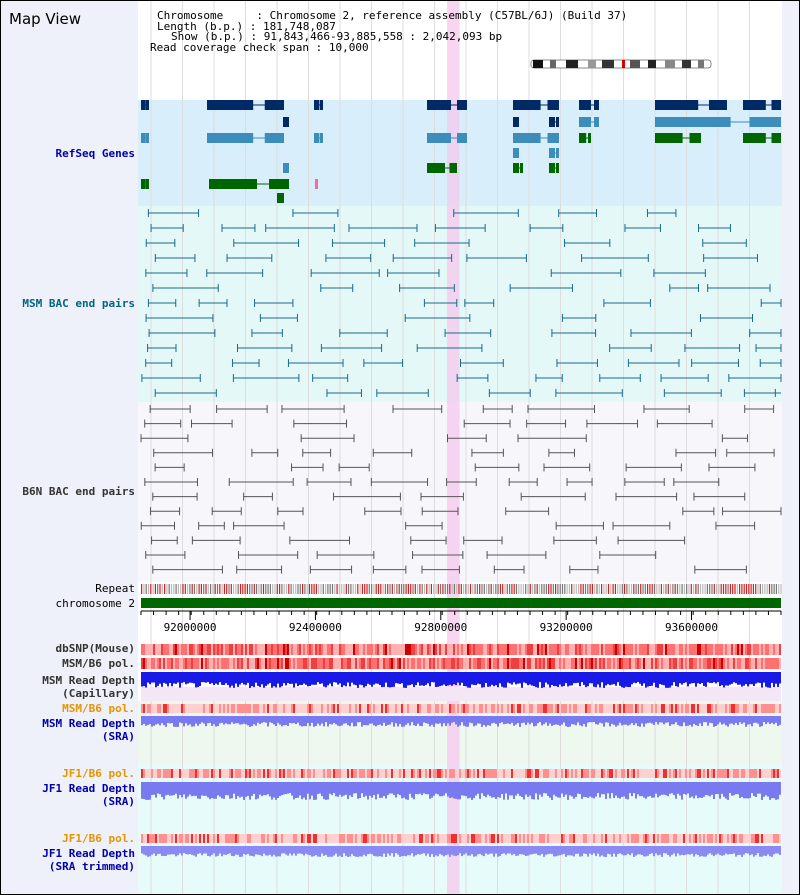  Describe the element at coordinates (98, 773) in the screenshot. I see `jf1-b6-pol-label-1: JF1/B6 pol.` at that location.